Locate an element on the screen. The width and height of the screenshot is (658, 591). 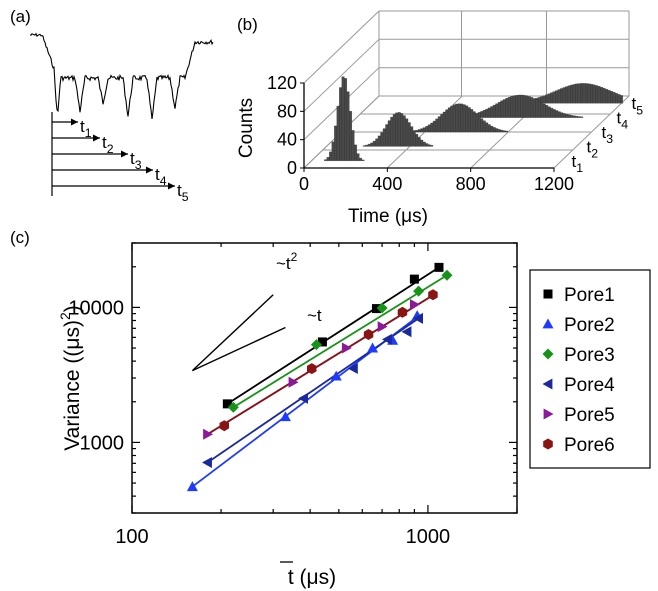
legend-marker-pore4 is located at coordinates (547, 384).